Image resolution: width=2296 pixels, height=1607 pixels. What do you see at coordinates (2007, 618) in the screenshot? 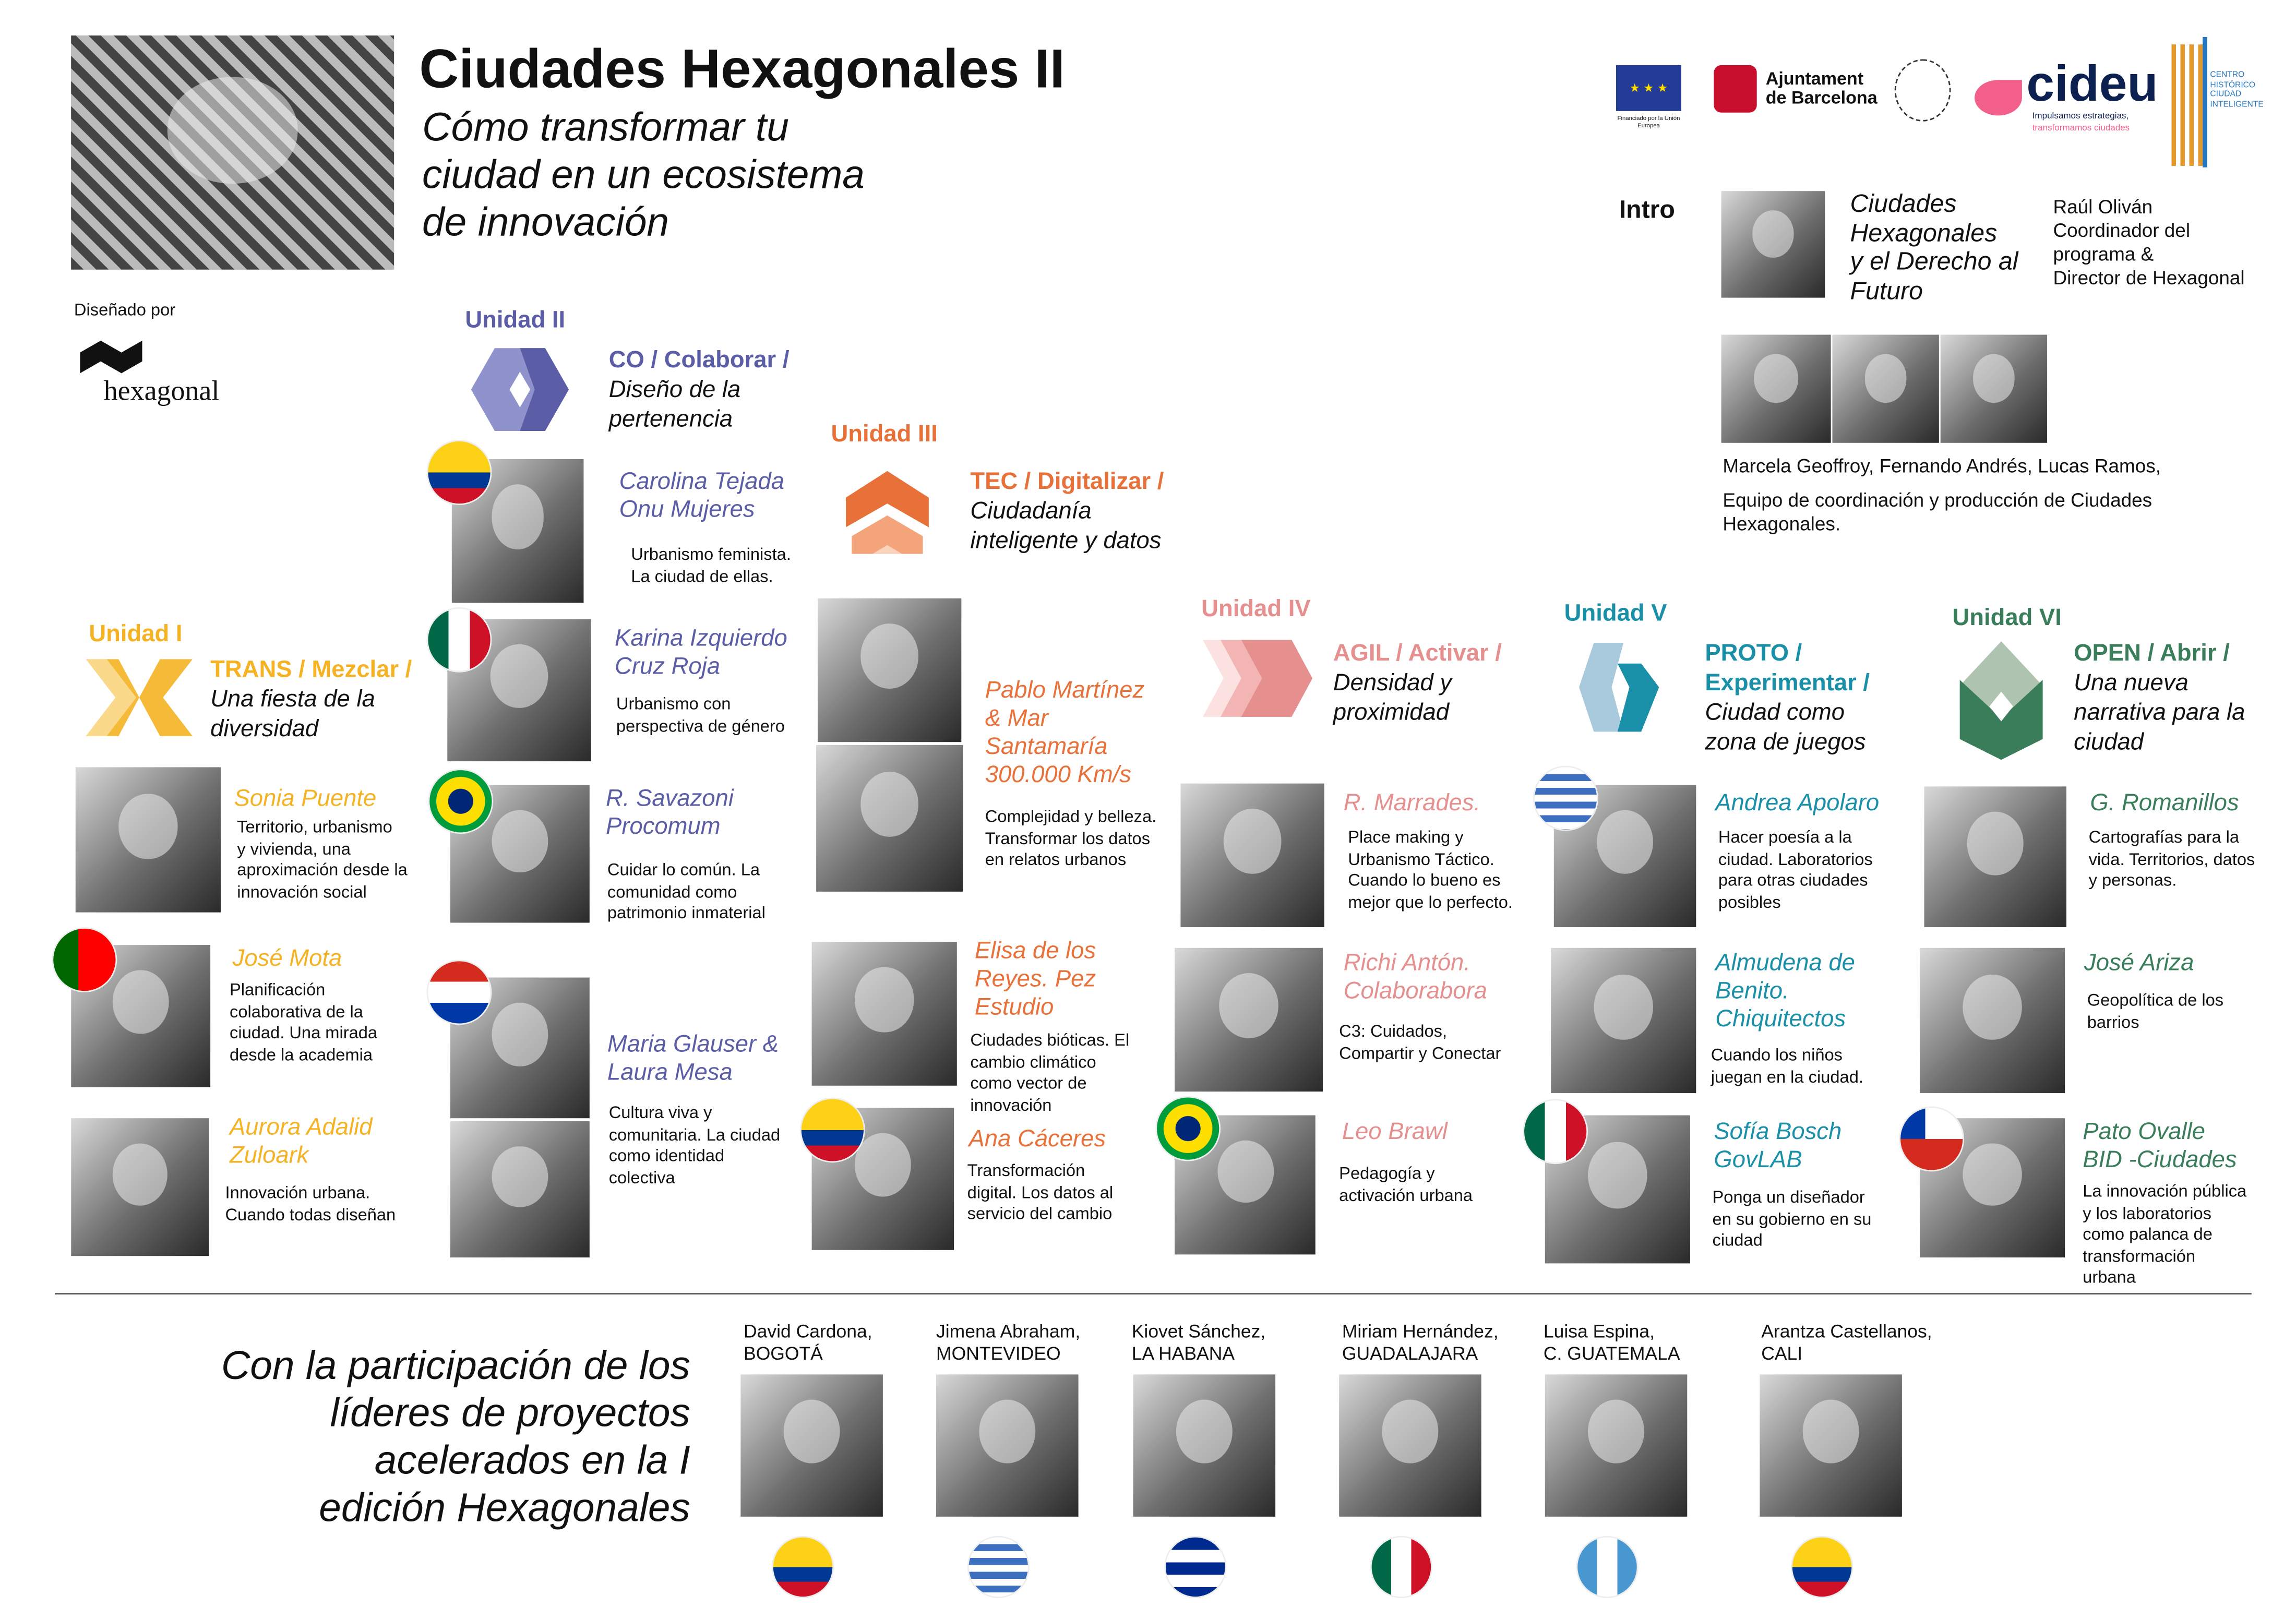
I see `unit-label: Unidad VI` at bounding box center [2007, 618].